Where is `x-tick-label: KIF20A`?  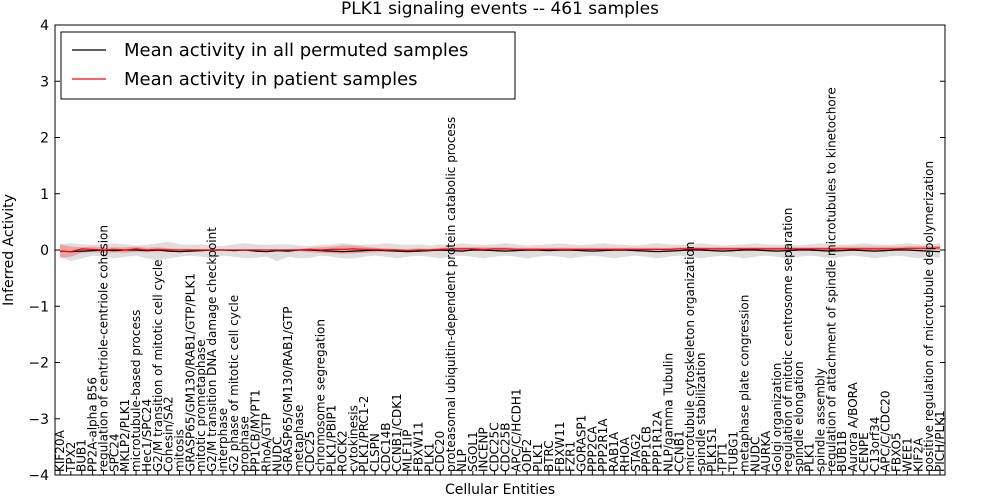 x-tick-label: KIF20A is located at coordinates (60, 450).